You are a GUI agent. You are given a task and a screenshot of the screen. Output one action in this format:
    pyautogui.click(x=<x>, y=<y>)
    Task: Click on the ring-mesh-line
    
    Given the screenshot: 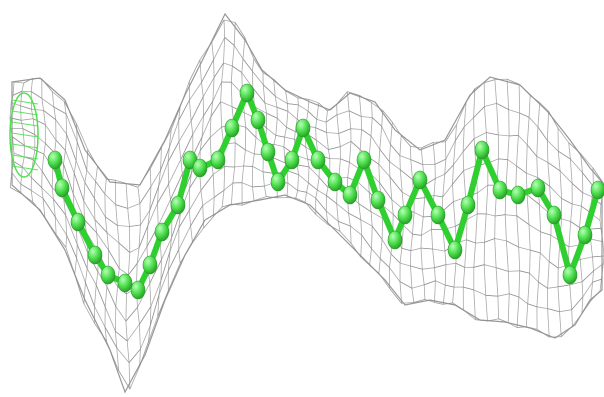 What is the action you would take?
    pyautogui.click(x=25, y=135)
    